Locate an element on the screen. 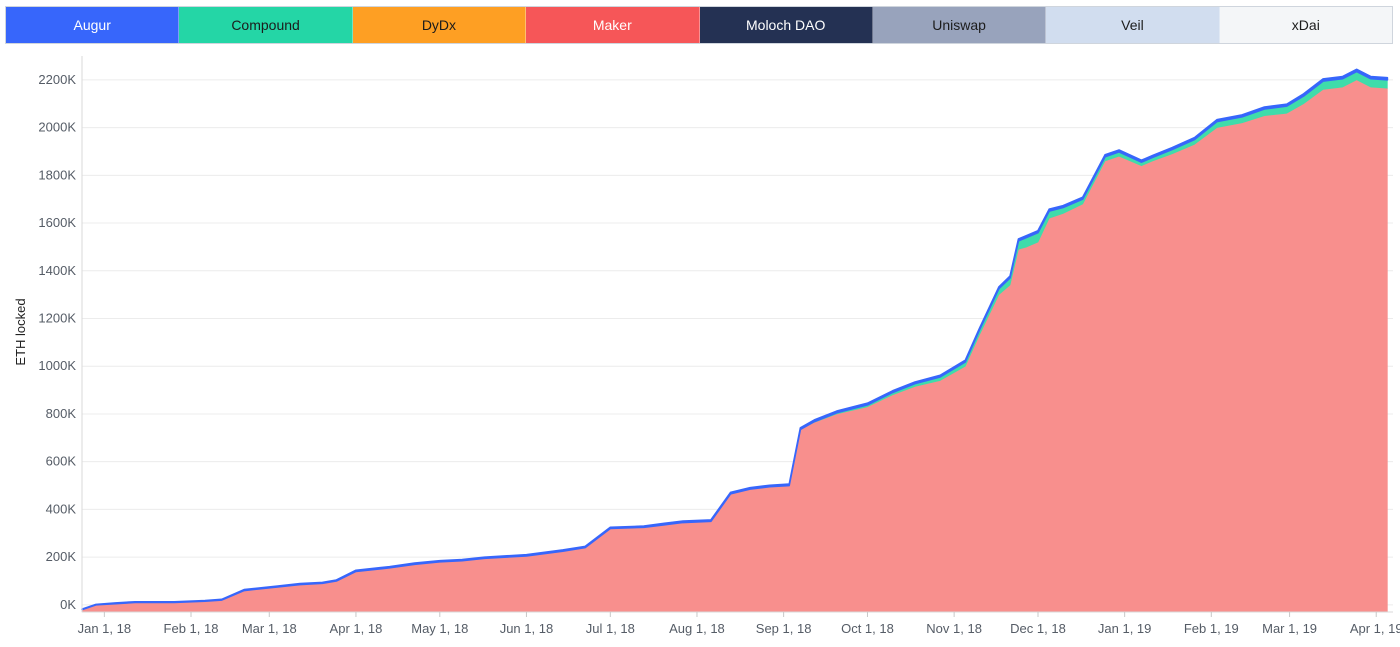 The width and height of the screenshot is (1400, 647). x-tick-label: Feb 1, 18 is located at coordinates (191, 628).